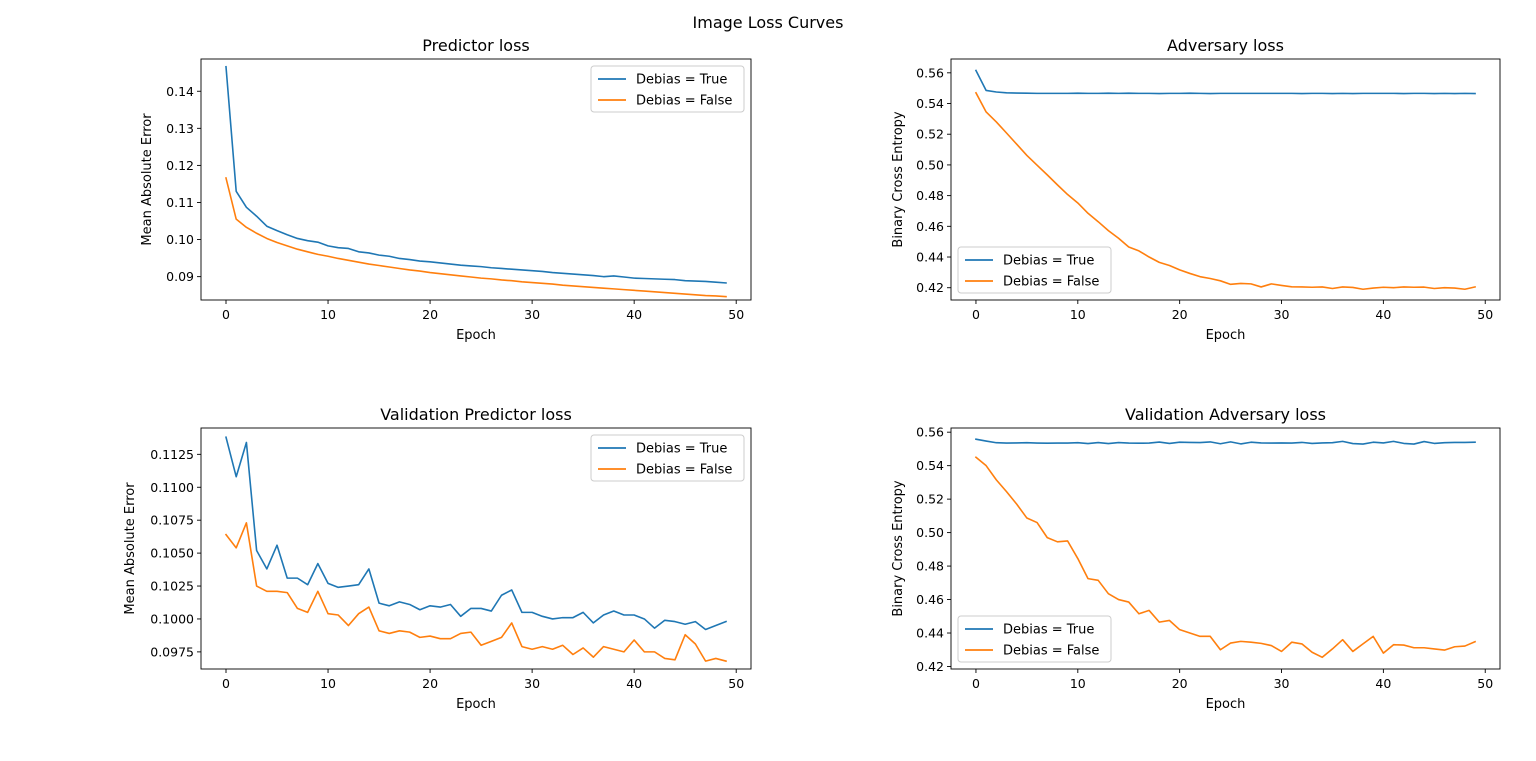 The image size is (1536, 761). I want to click on subplot-title: Validation Adversary loss, so click(1225, 414).